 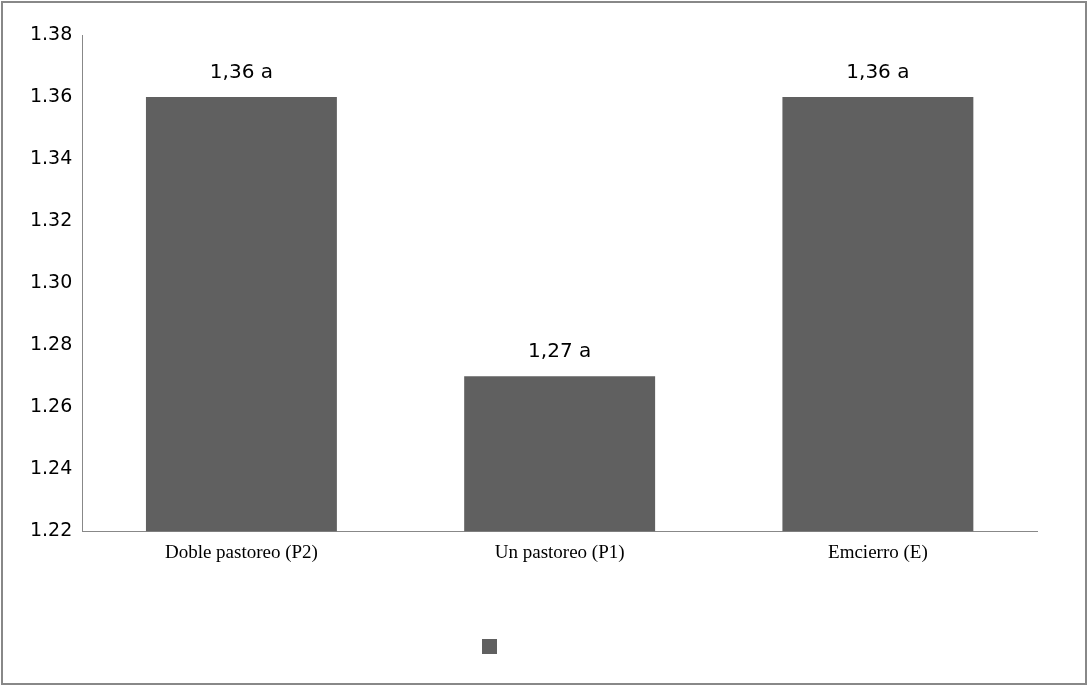 What do you see at coordinates (51, 281) in the screenshot?
I see `y-tick-label: 1.30` at bounding box center [51, 281].